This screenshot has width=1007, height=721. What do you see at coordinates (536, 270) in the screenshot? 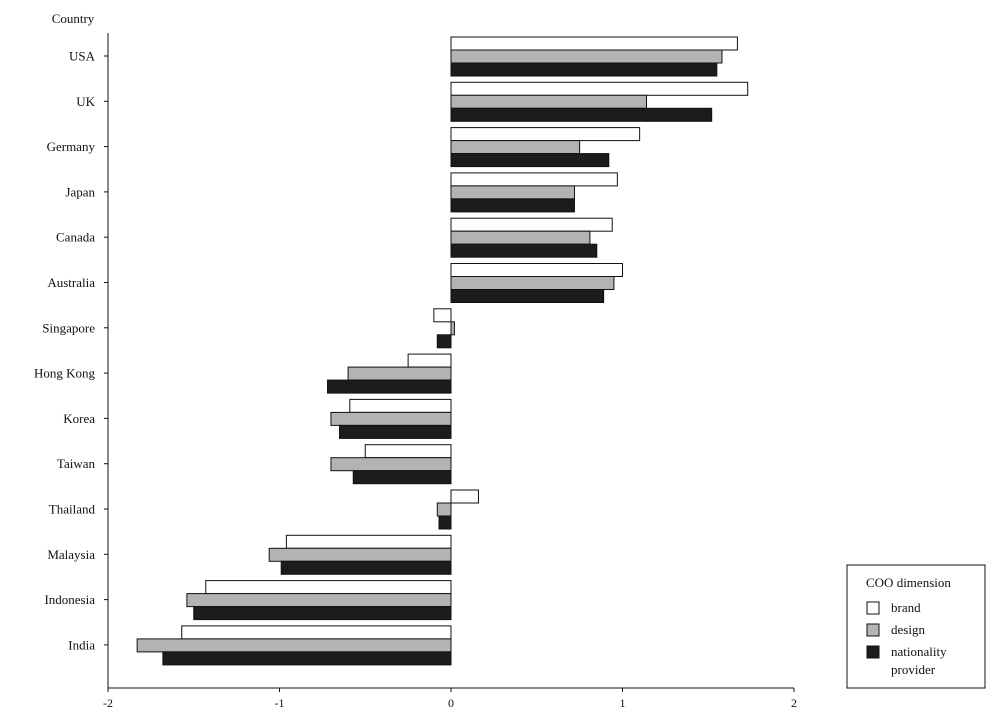
I see `bar-brand-australia` at bounding box center [536, 270].